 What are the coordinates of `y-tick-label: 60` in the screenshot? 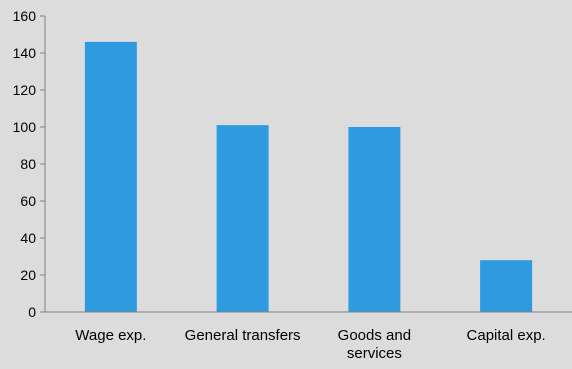 It's located at (28, 201).